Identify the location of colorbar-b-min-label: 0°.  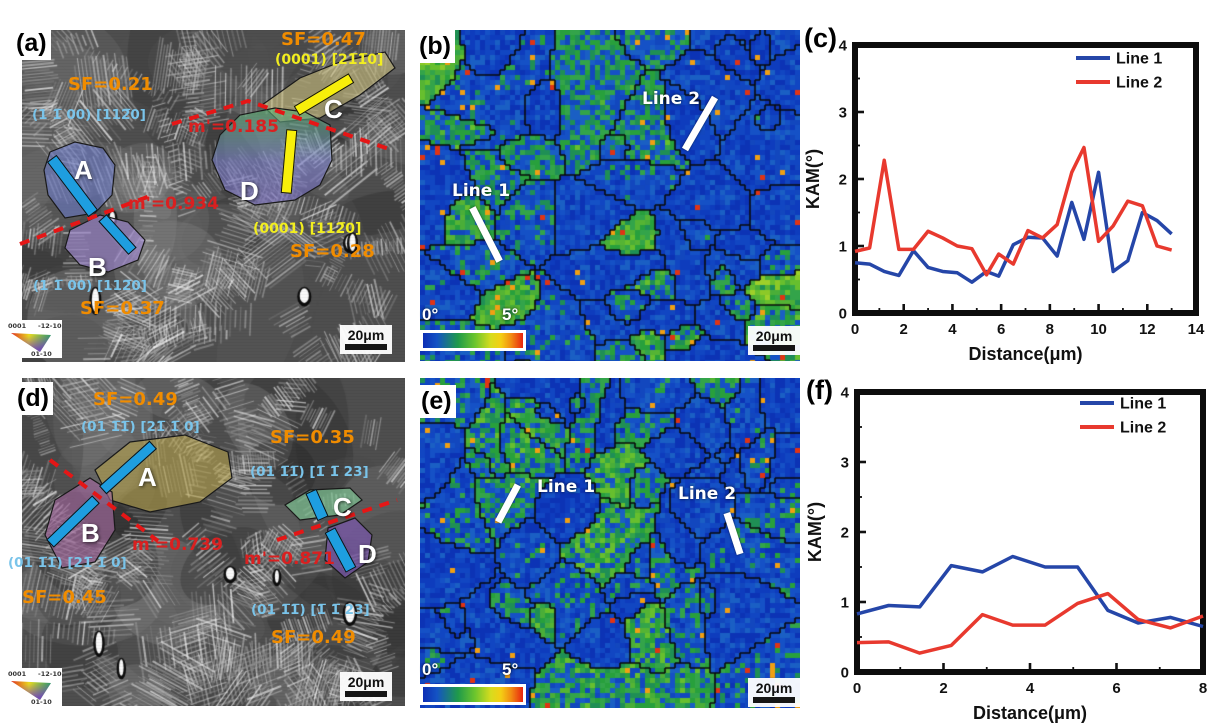
(430, 314).